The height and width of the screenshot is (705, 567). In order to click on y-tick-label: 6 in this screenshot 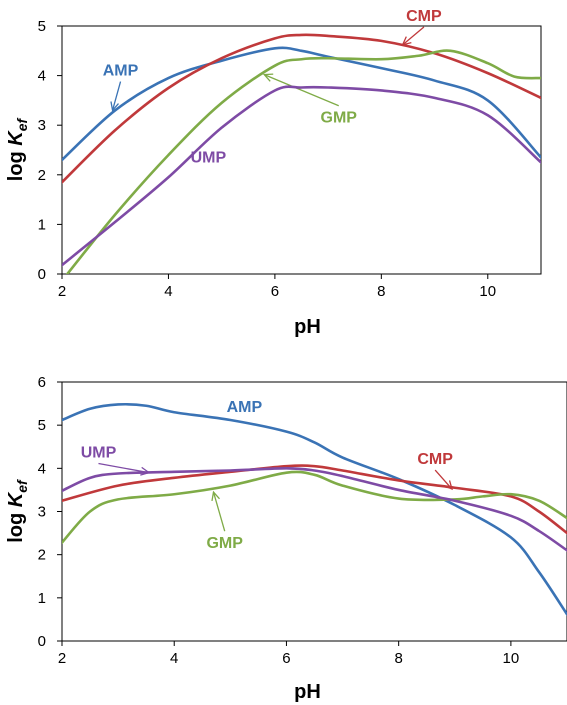, I will do `click(42, 382)`.